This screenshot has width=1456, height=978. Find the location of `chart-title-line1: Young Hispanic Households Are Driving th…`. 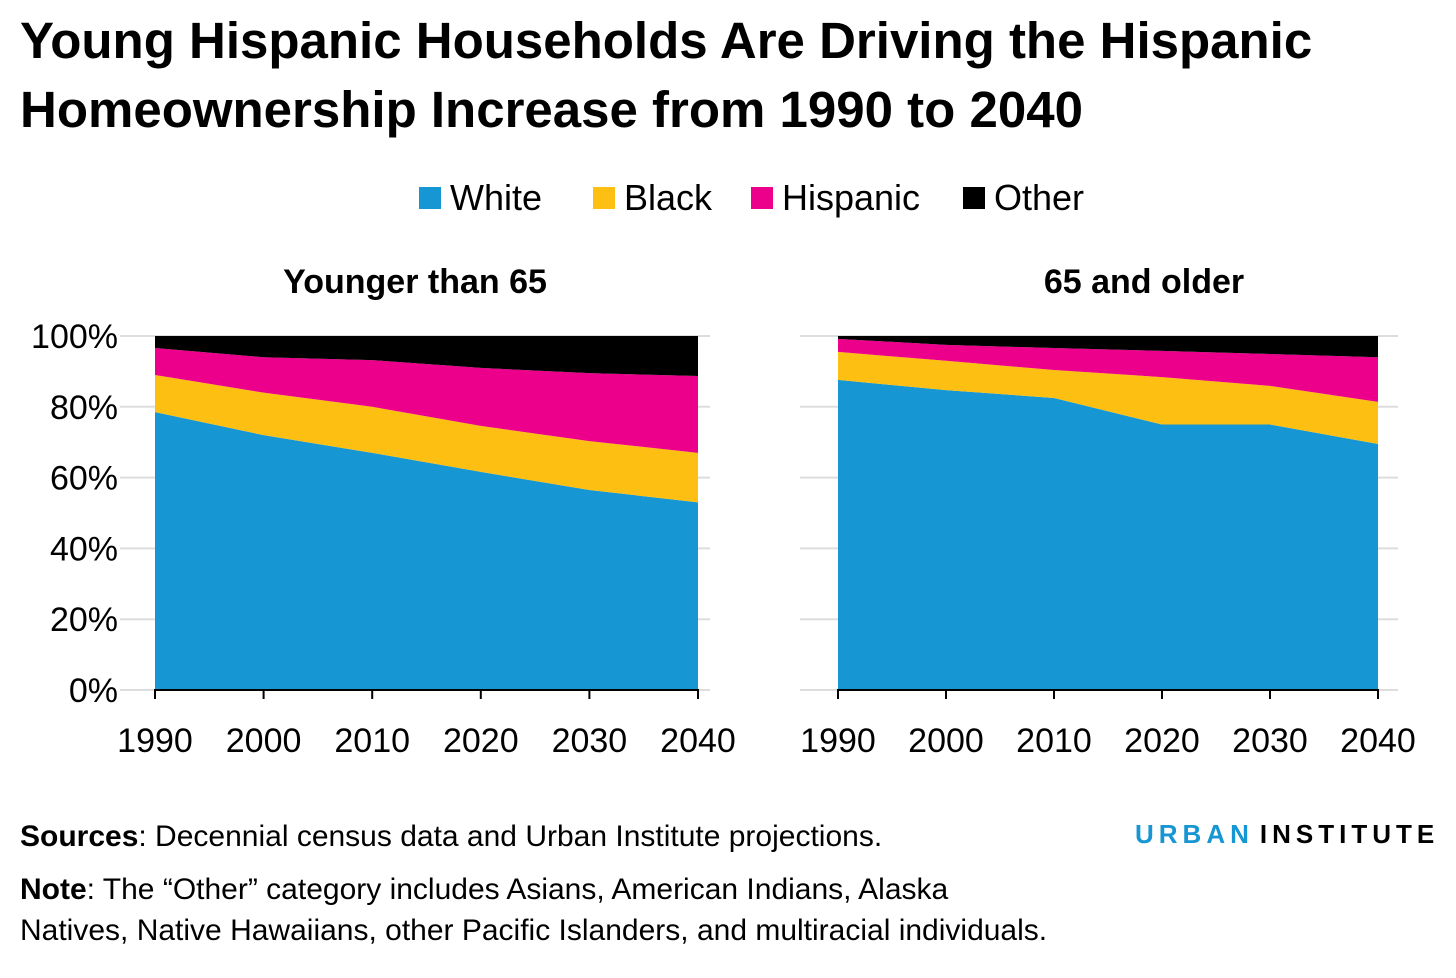

chart-title-line1: Young Hispanic Households Are Driving th… is located at coordinates (666, 40).